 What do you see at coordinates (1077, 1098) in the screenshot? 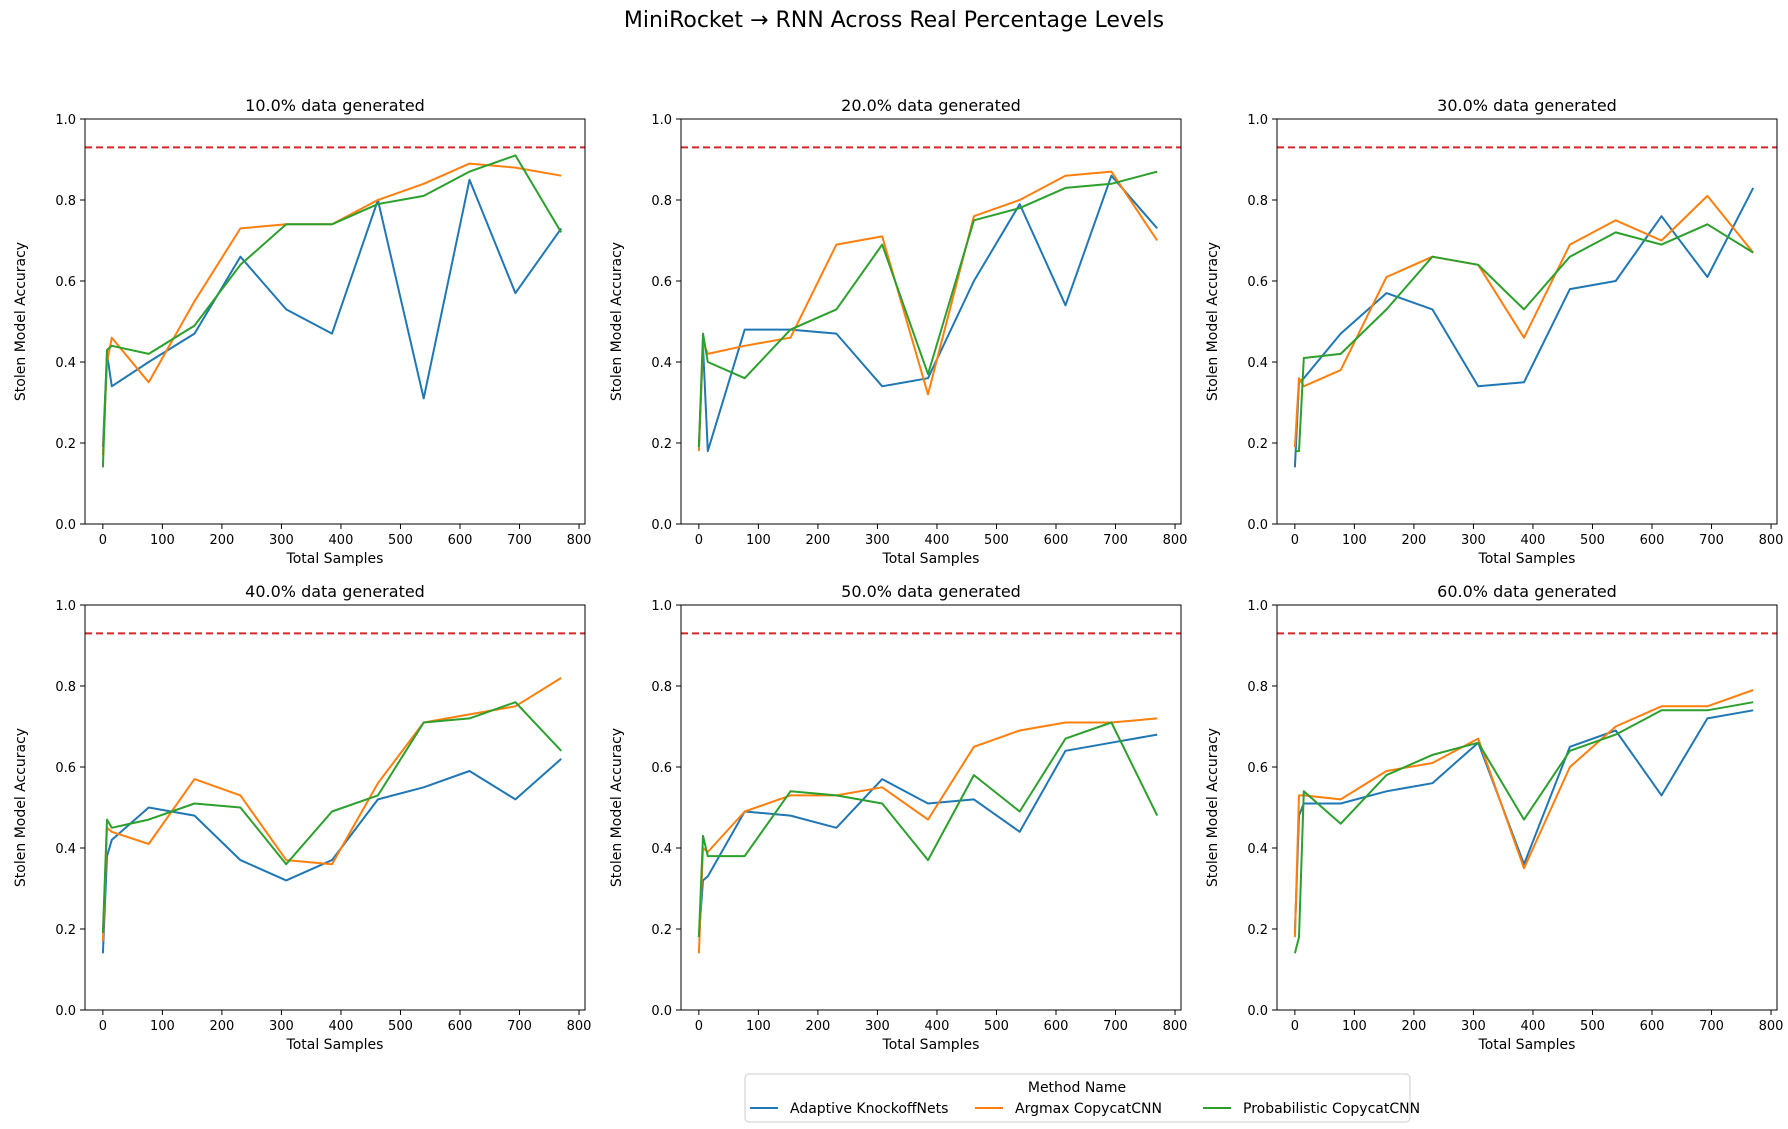
I see `legend-frame` at bounding box center [1077, 1098].